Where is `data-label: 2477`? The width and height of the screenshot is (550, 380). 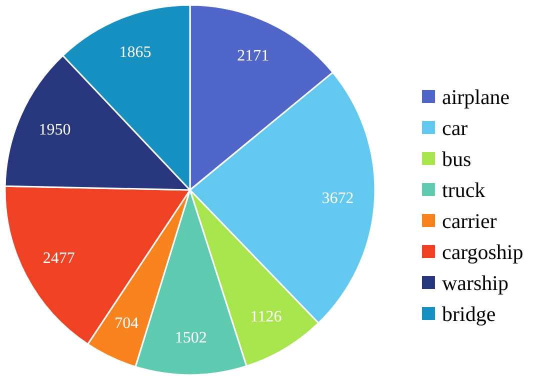 data-label: 2477 is located at coordinates (58, 259).